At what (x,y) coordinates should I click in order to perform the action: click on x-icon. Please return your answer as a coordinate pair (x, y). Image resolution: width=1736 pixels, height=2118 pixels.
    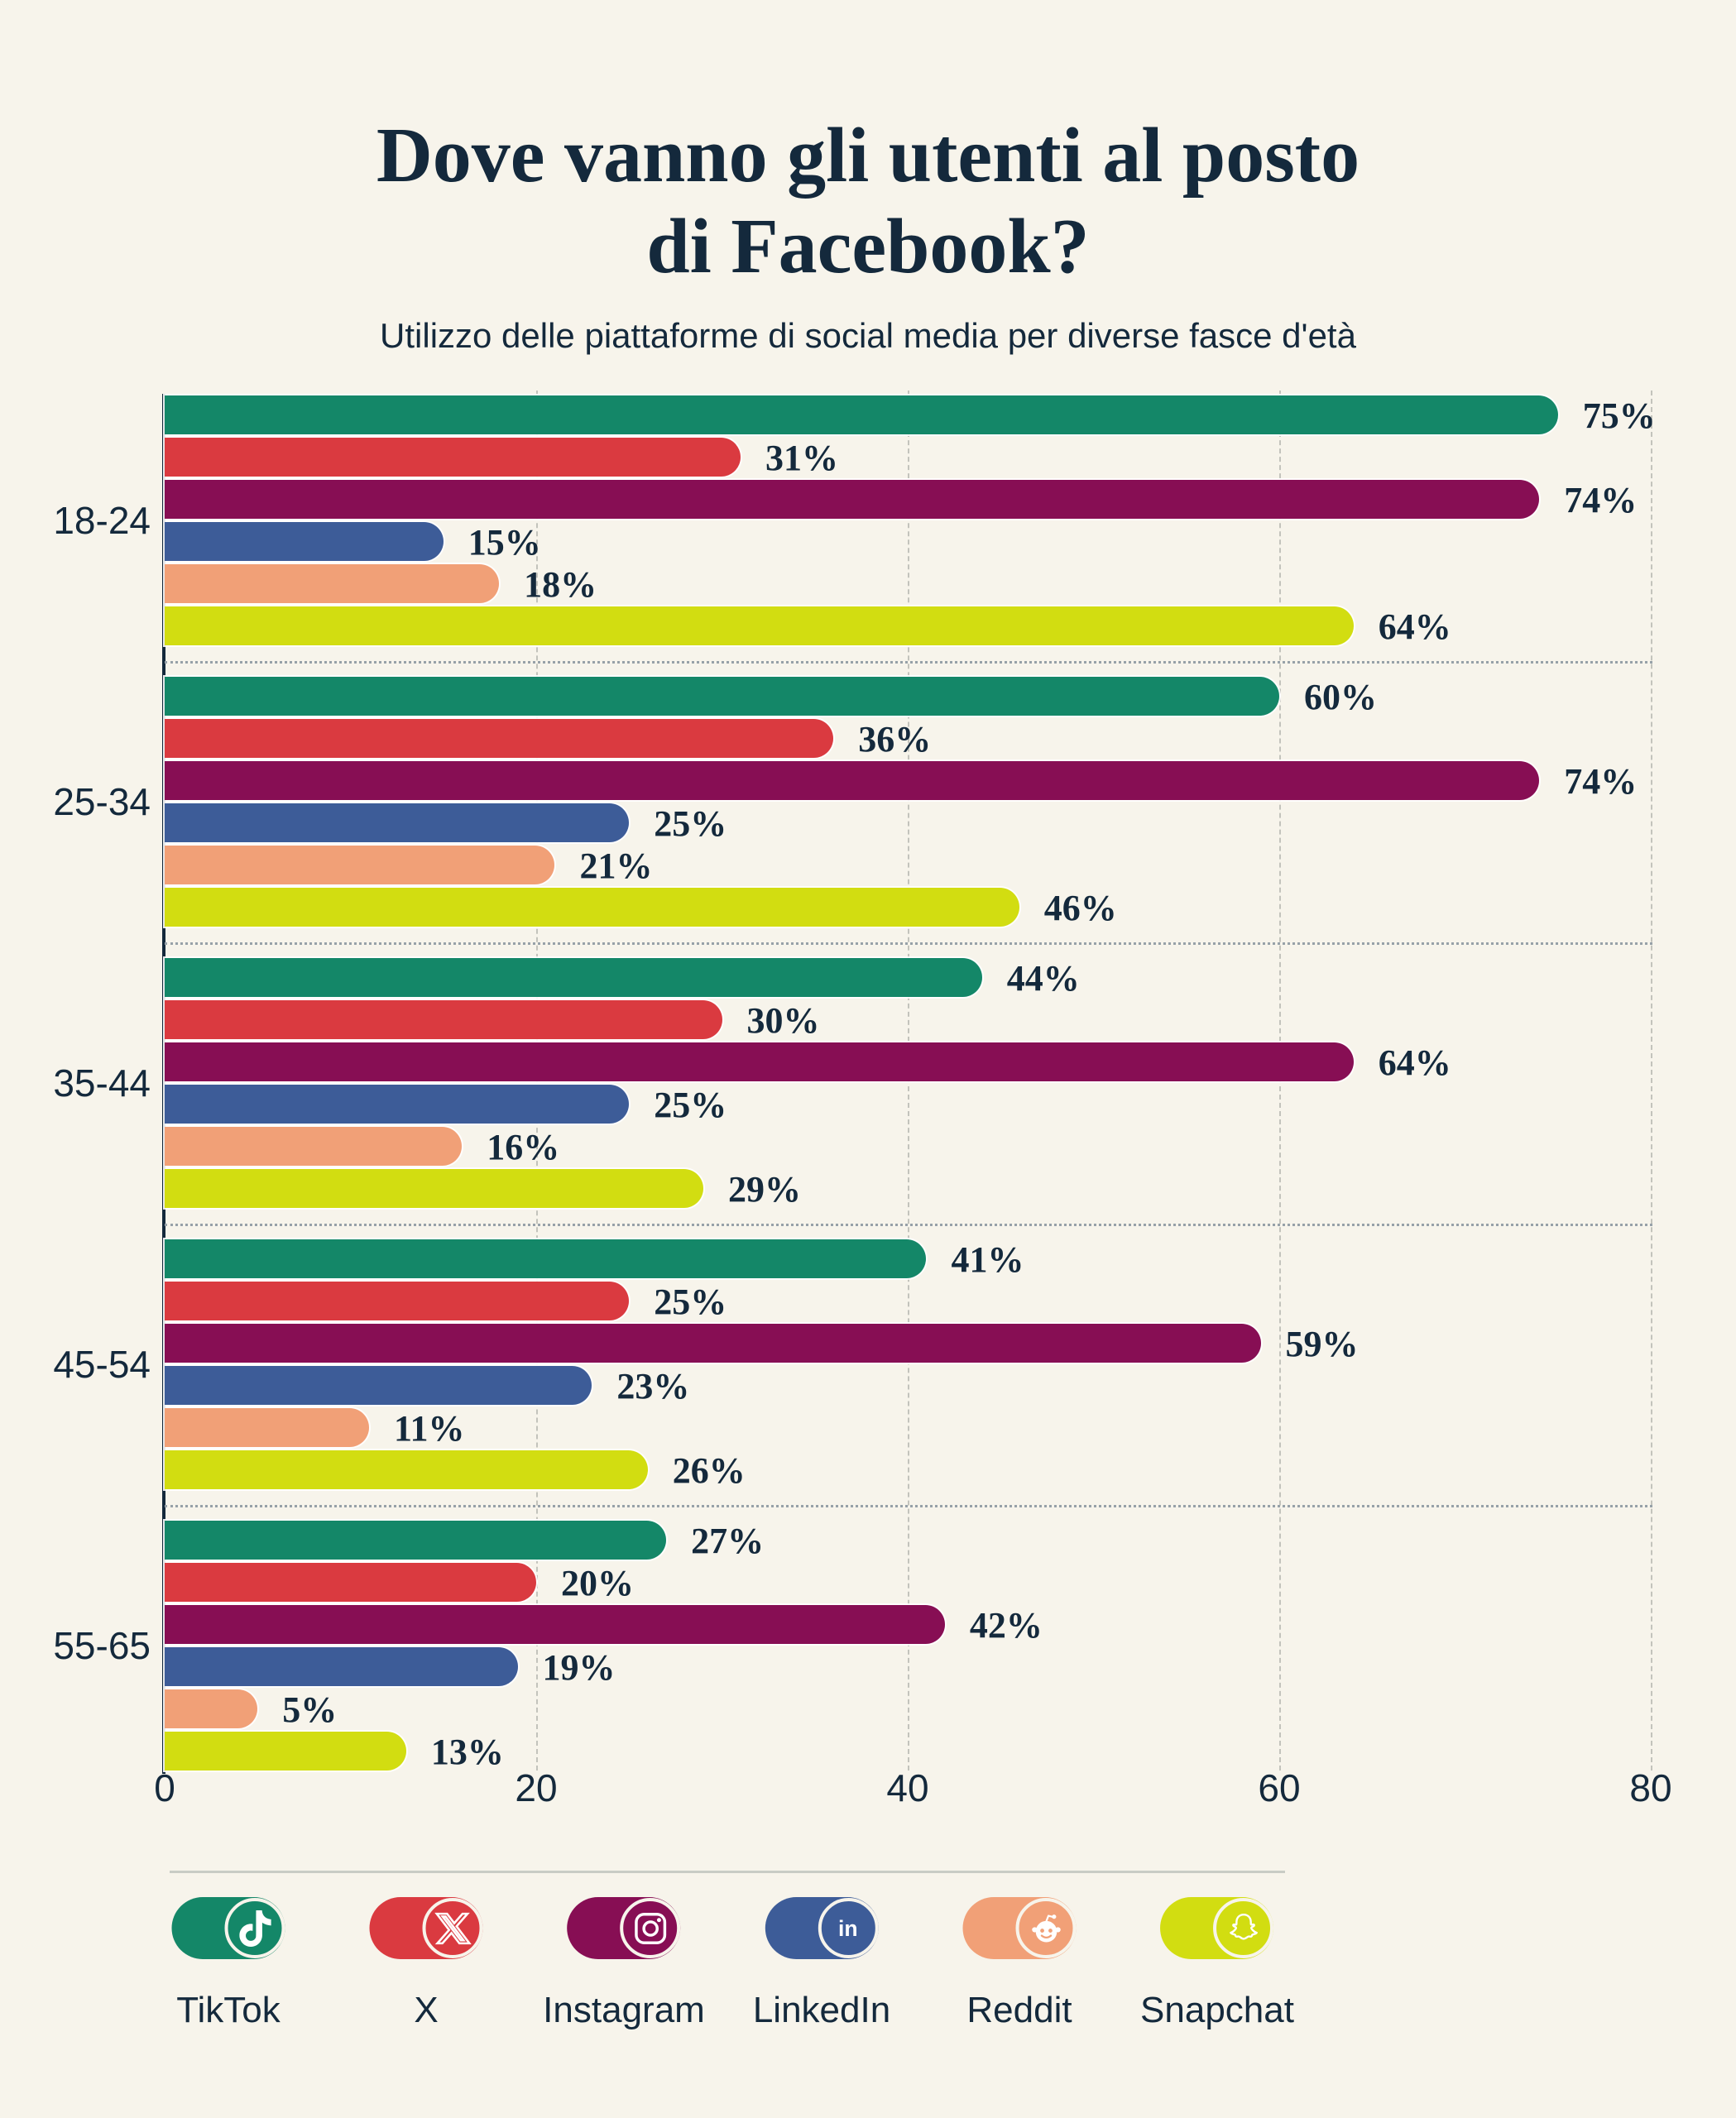
    Looking at the image, I should click on (453, 1928).